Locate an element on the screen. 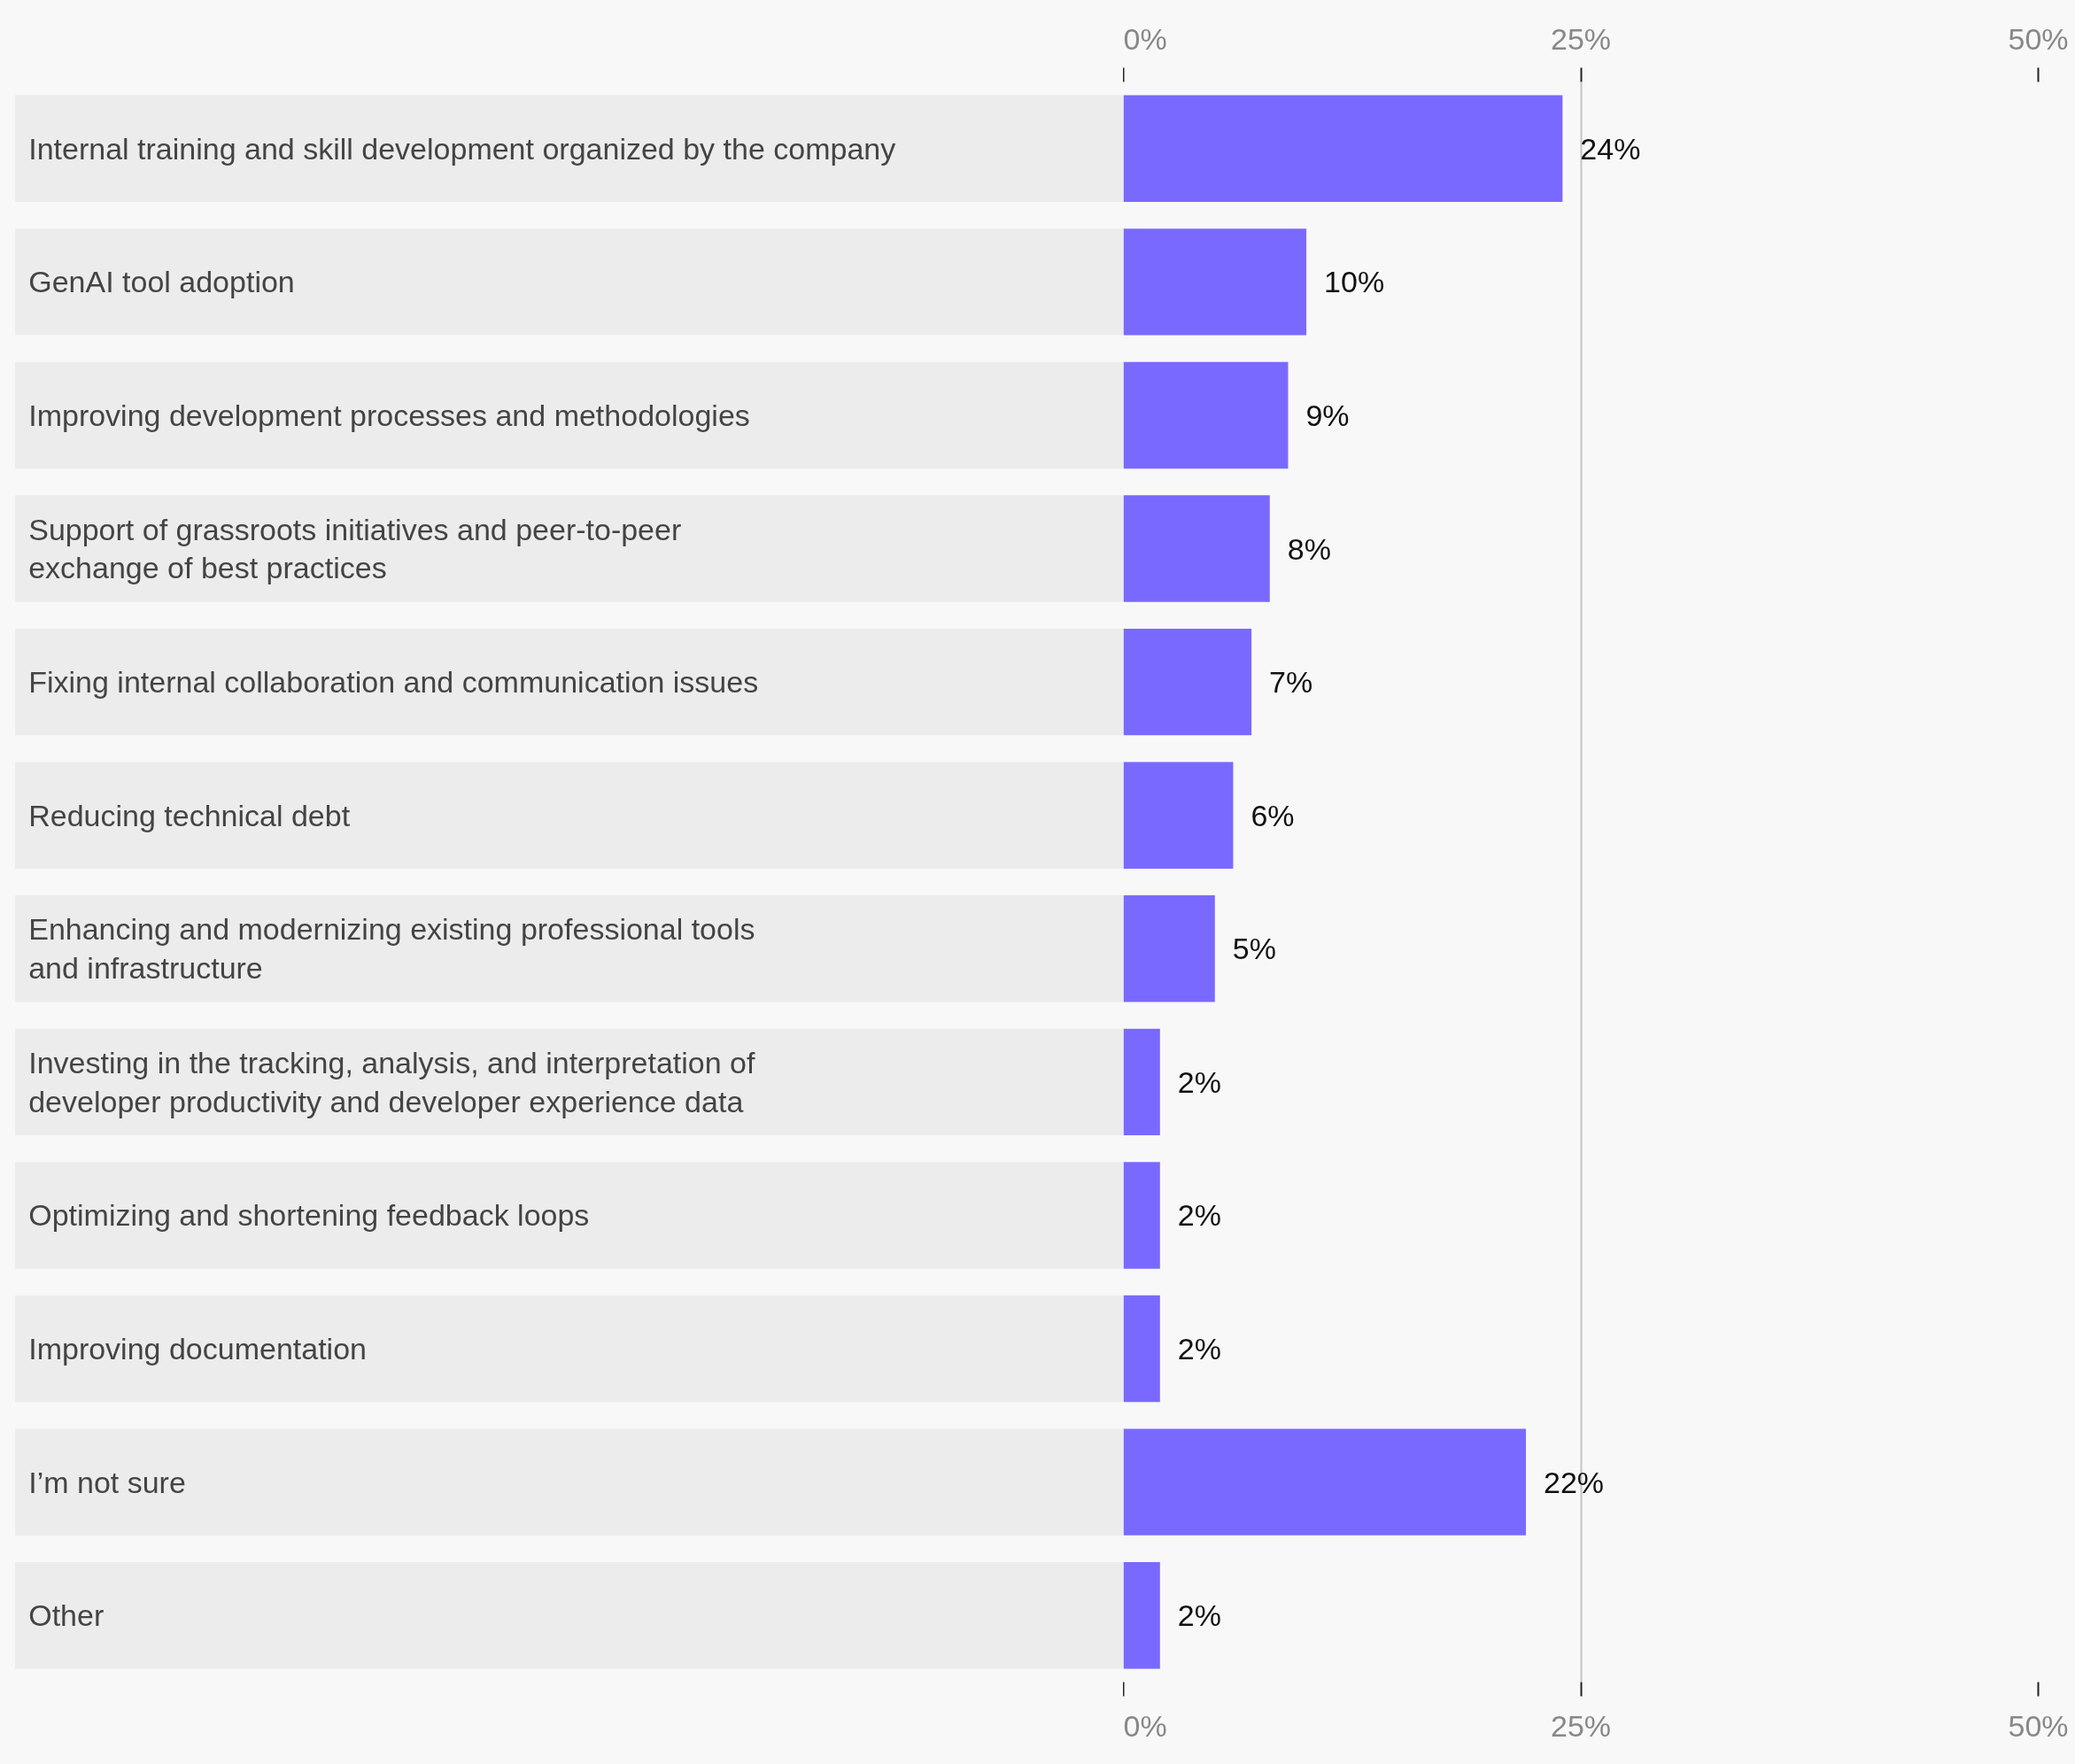 The image size is (2075, 1764). data-label: 8% is located at coordinates (1309, 548).